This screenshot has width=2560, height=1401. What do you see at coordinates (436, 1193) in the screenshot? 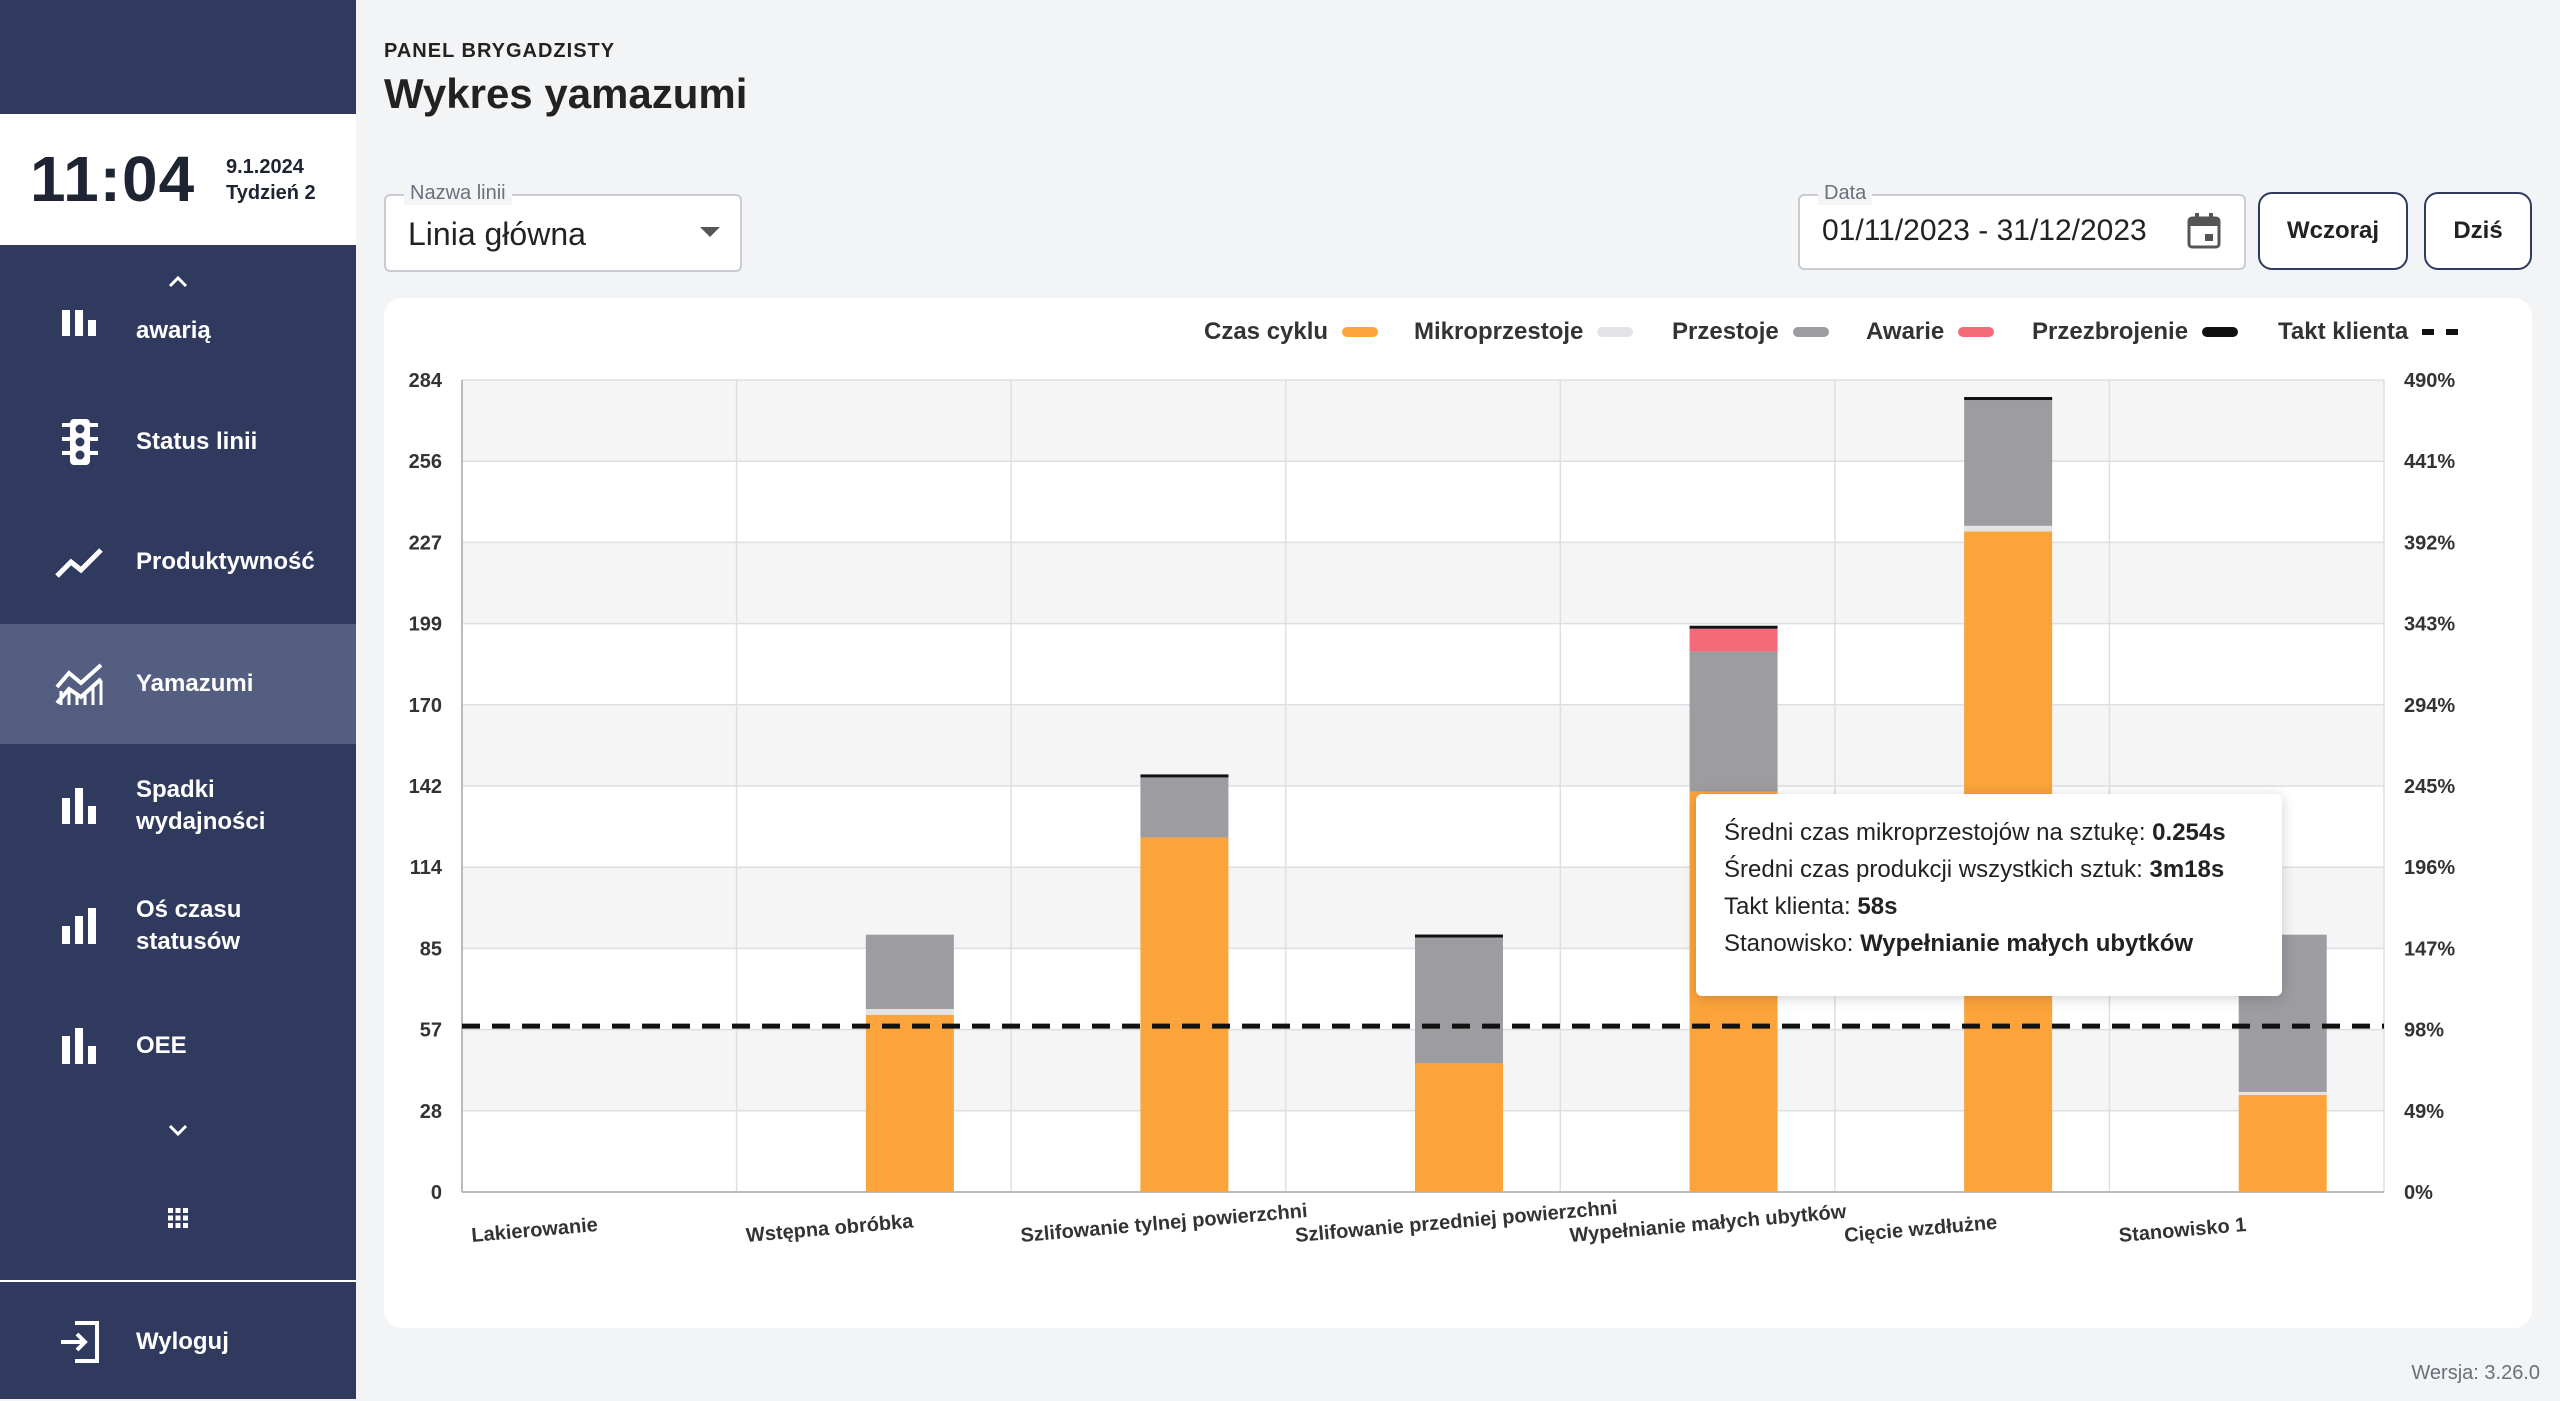
I see `y-tick-label: 0` at bounding box center [436, 1193].